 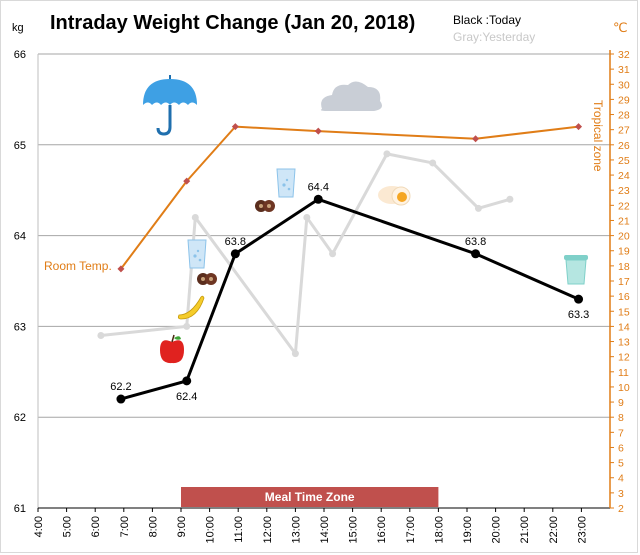 I want to click on y-right-tick-label: 32, so click(x=624, y=55).